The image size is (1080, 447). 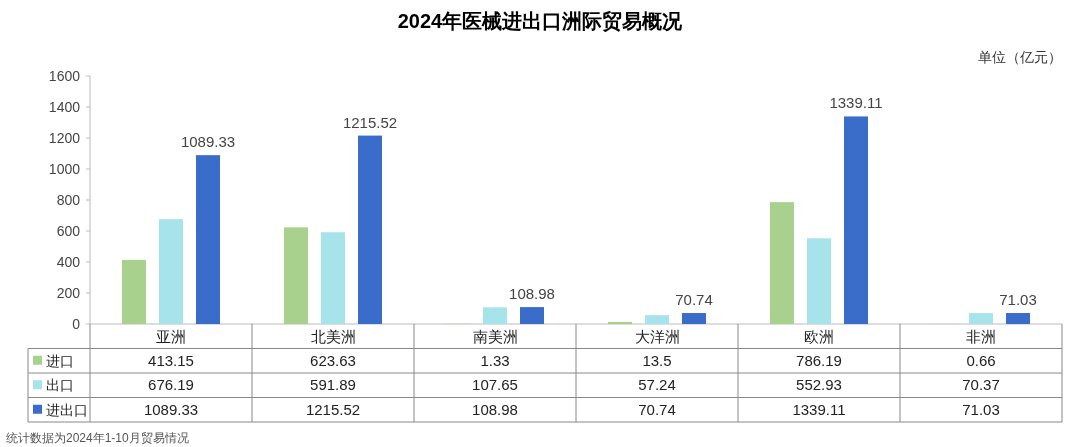 I want to click on annotation: 1339.11, so click(x=856, y=103).